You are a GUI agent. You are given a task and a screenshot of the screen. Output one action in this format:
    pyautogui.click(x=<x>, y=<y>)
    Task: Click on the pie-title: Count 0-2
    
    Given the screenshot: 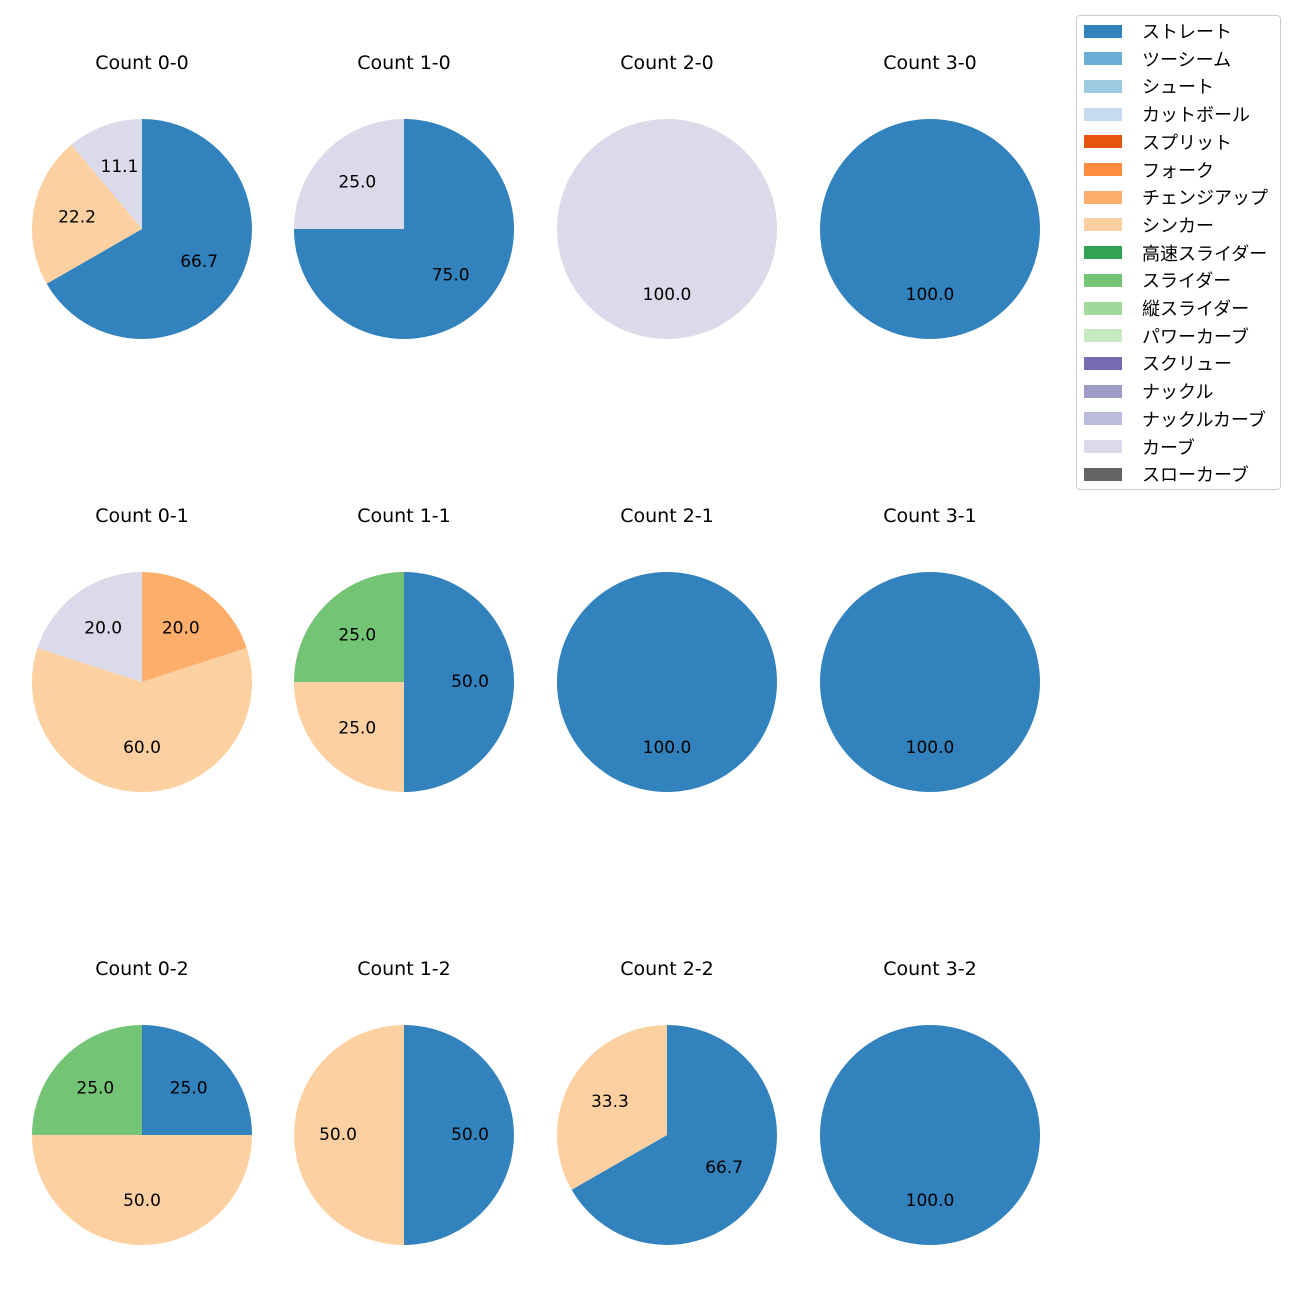 What is the action you would take?
    pyautogui.click(x=142, y=969)
    